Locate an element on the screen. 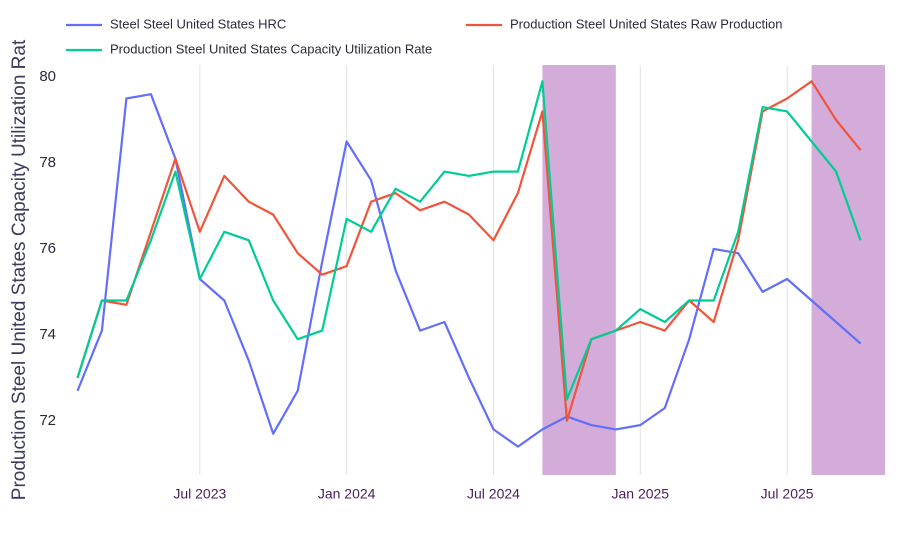 The width and height of the screenshot is (900, 537). x-tick-label: Jan 2024 is located at coordinates (347, 494).